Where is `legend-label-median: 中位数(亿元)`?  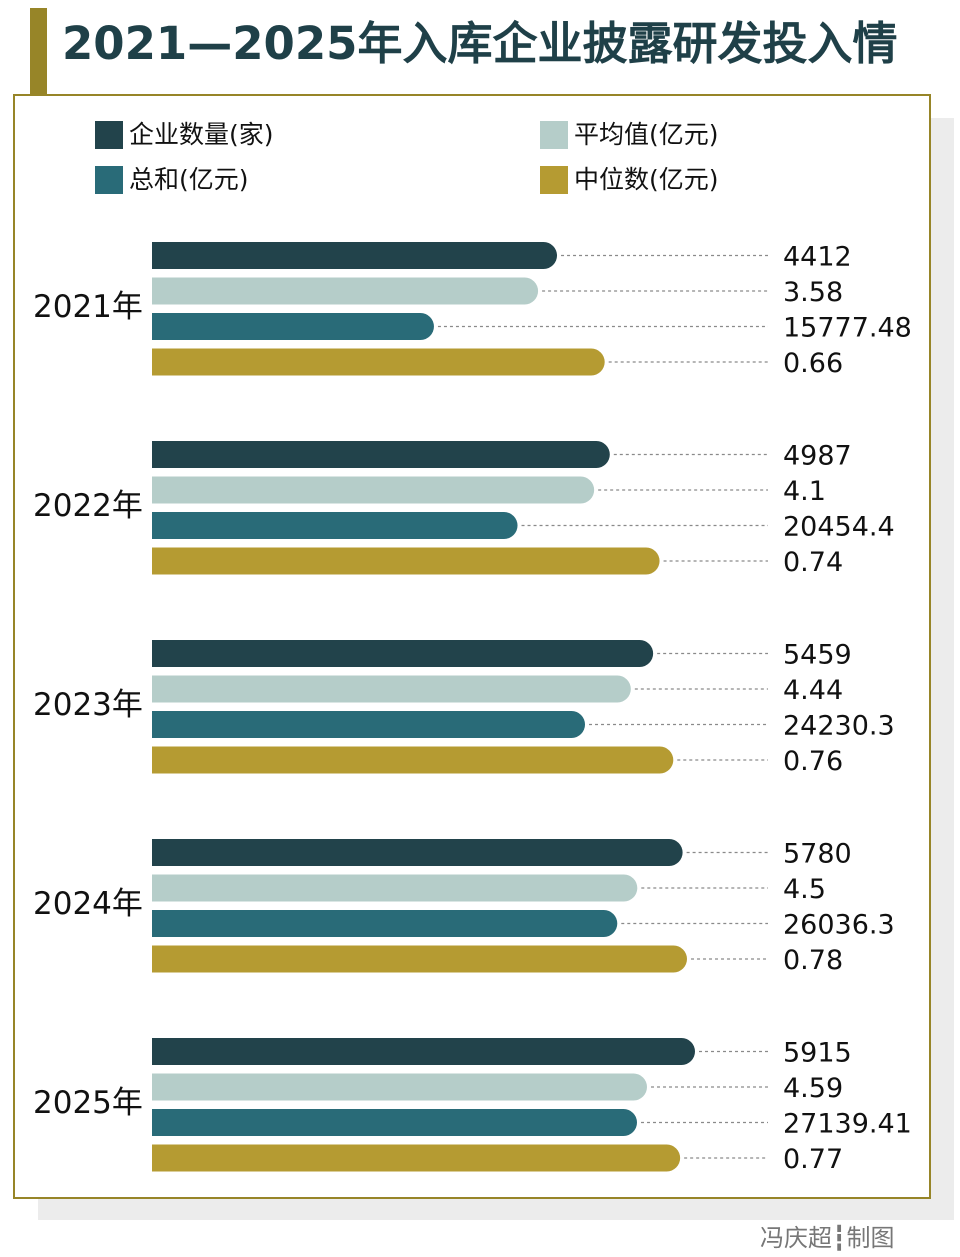
legend-label-median: 中位数(亿元) is located at coordinates (646, 179).